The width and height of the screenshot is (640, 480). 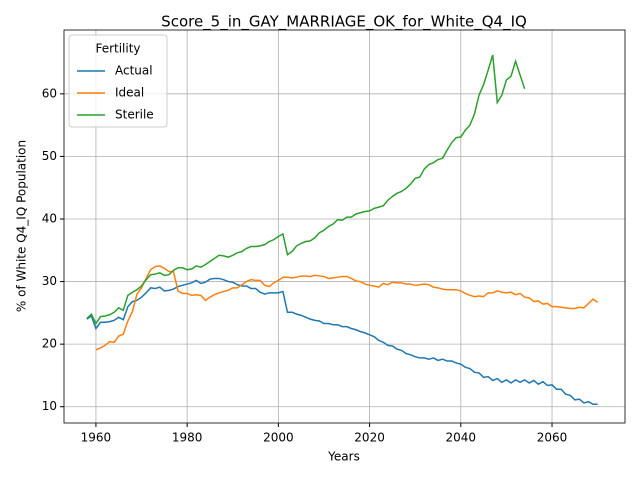 What do you see at coordinates (96, 438) in the screenshot?
I see `x-tick-label: 1960` at bounding box center [96, 438].